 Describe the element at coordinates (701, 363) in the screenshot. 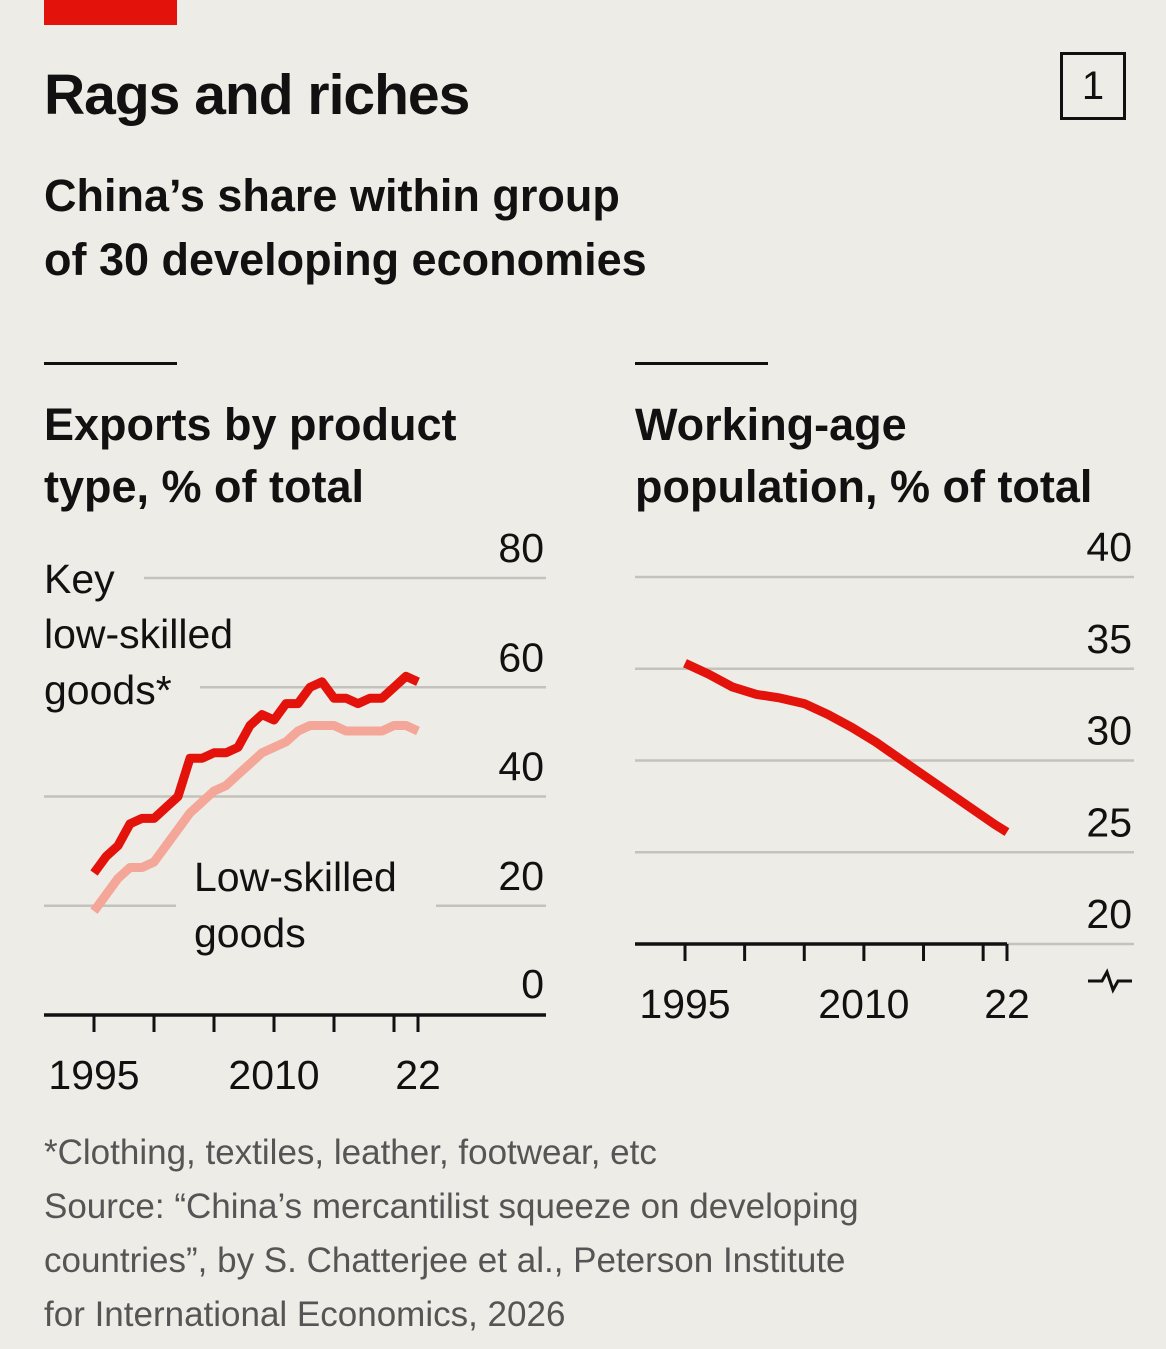

I see `right-panel-rule` at that location.